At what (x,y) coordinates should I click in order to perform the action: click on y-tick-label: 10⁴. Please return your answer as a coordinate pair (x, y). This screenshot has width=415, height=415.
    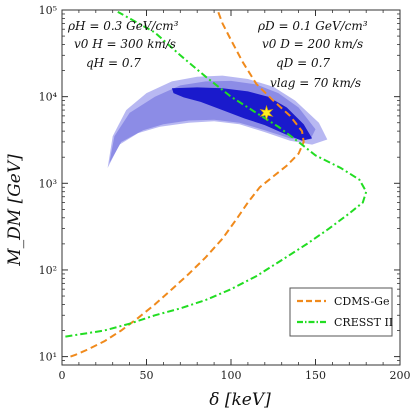
    Looking at the image, I should click on (48, 97).